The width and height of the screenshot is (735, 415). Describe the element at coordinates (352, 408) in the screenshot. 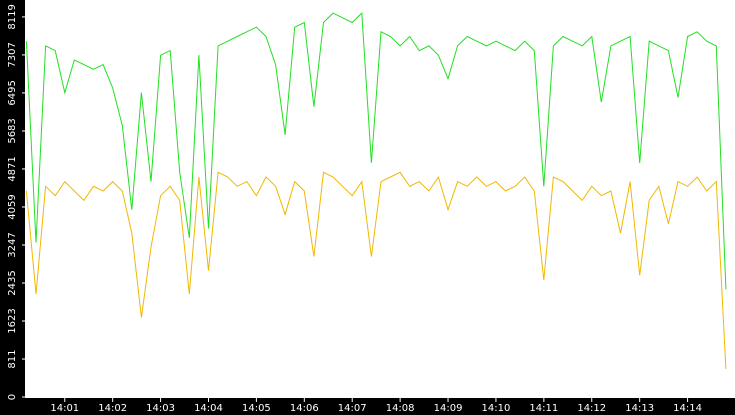

I see `x-tick-label: 14:07` at that location.